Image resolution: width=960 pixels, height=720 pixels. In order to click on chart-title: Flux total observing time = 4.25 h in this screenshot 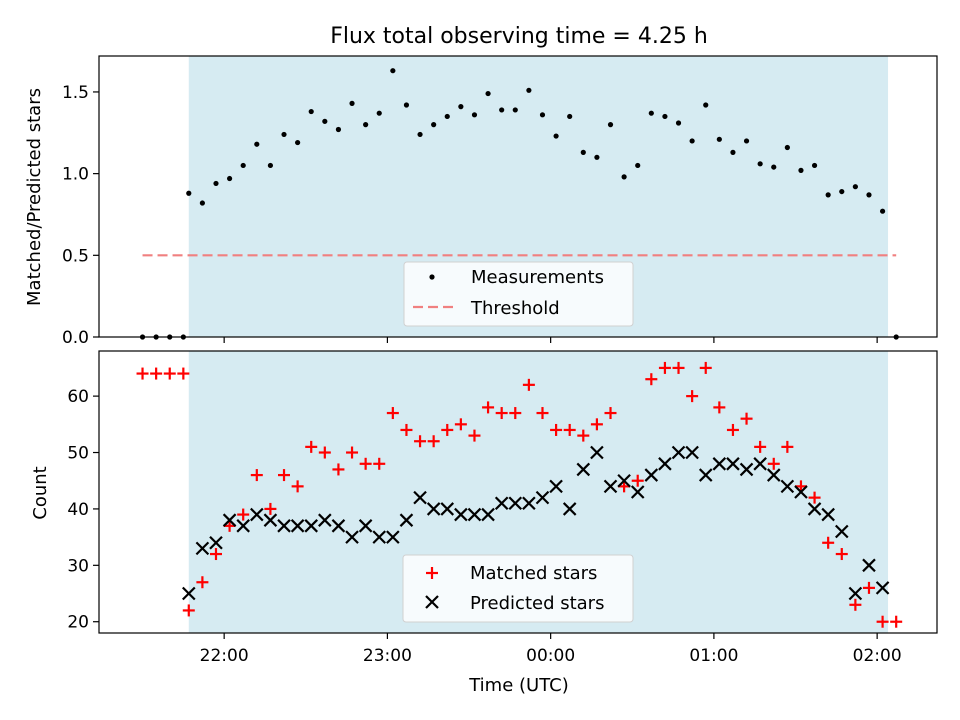, I will do `click(519, 36)`.